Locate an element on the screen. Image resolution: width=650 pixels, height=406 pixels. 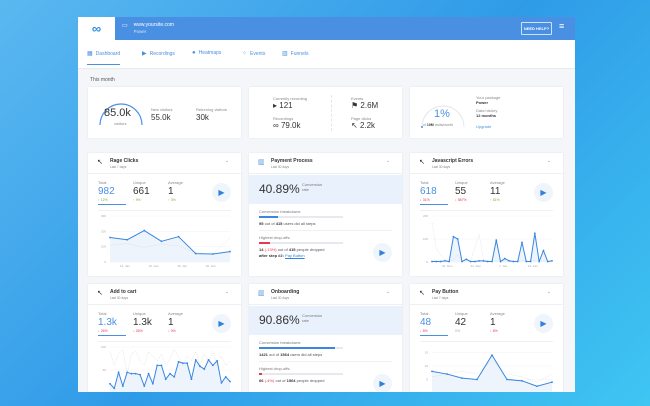
stat-total: Total 618 ↓ 31% is located at coordinates (428, 191).